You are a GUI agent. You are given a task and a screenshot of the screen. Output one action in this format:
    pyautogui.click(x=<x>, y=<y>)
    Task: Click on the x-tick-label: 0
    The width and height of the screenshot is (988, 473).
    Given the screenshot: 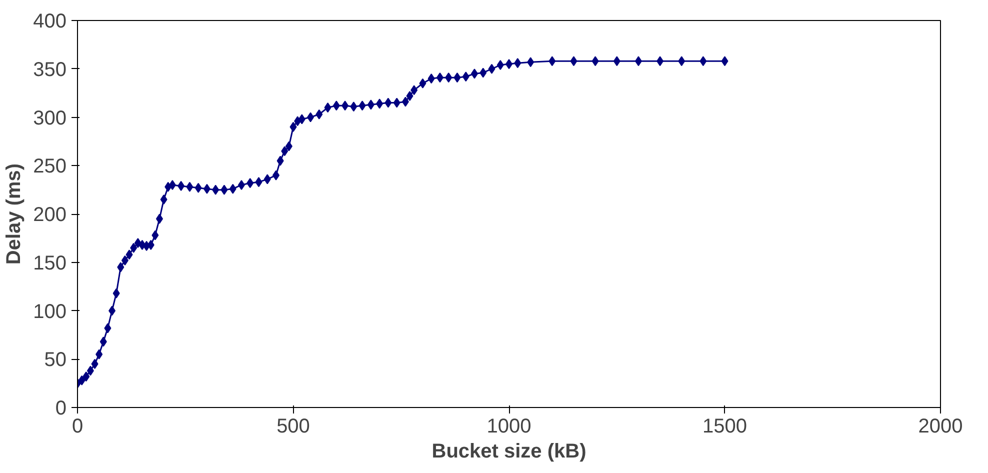 What is the action you would take?
    pyautogui.click(x=78, y=427)
    